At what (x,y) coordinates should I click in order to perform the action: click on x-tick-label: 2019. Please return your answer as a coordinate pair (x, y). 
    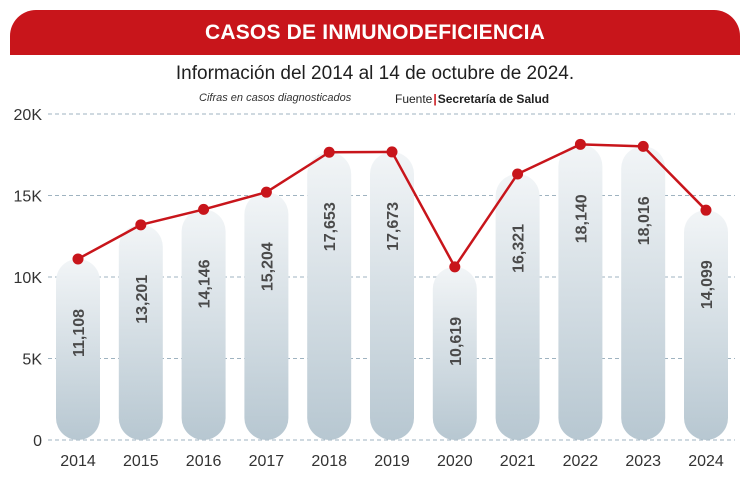
    Looking at the image, I should click on (392, 461).